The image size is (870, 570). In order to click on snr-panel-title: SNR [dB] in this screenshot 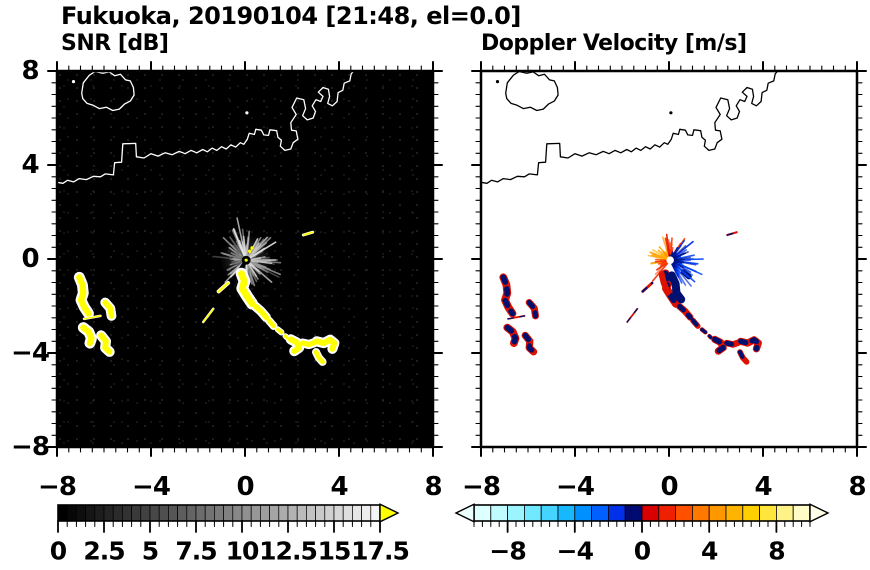, I will do `click(115, 43)`.